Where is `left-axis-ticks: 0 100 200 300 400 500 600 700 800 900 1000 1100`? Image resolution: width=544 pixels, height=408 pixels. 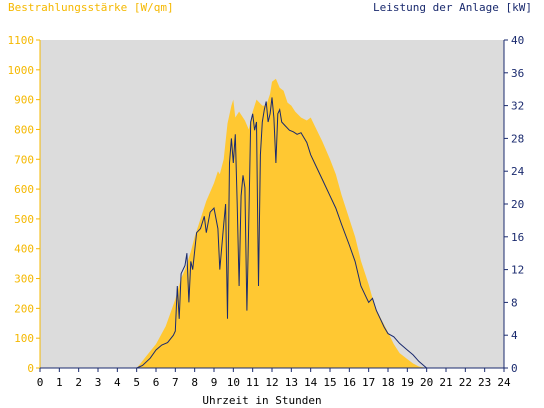
left-axis-ticks: 0 100 200 300 400 500 600 700 800 900 1000 1100 is located at coordinates (24, 204).